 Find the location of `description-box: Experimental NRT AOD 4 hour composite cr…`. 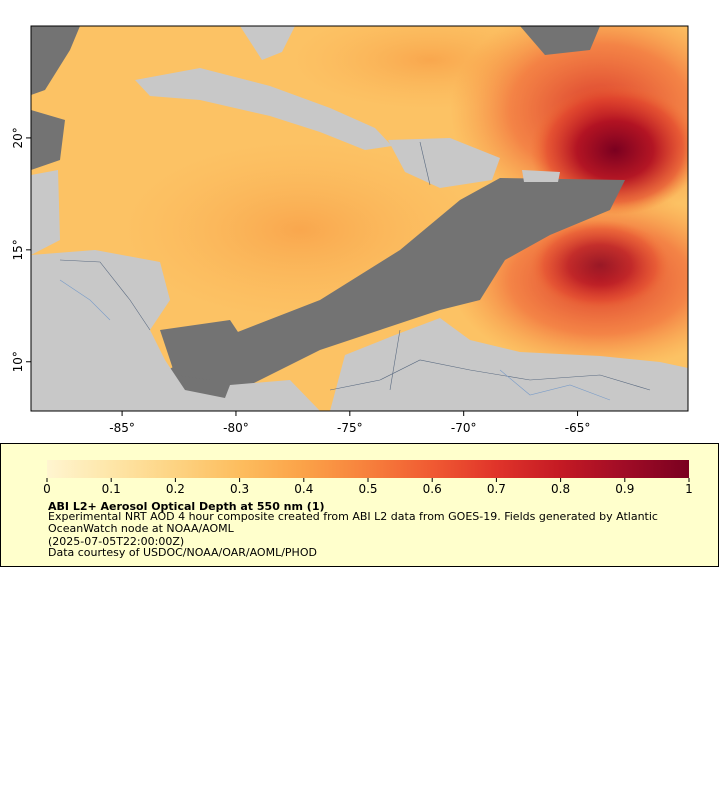

description-box: Experimental NRT AOD 4 hour composite cr… is located at coordinates (353, 523).